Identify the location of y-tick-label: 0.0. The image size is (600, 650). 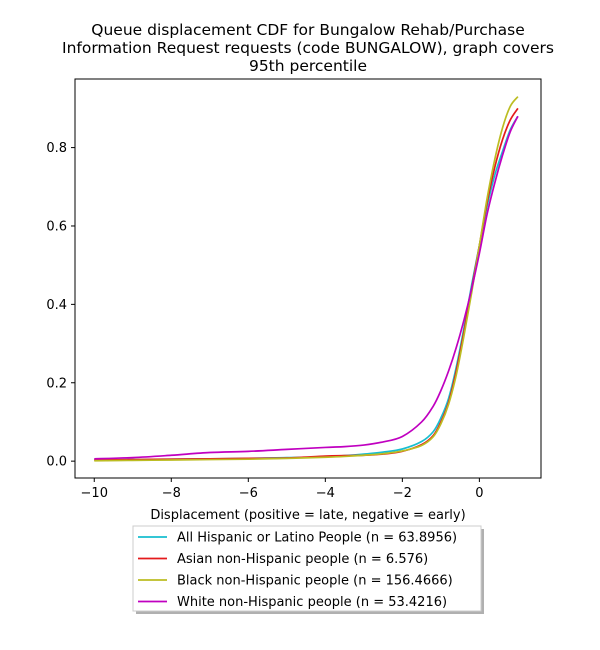
(56, 462).